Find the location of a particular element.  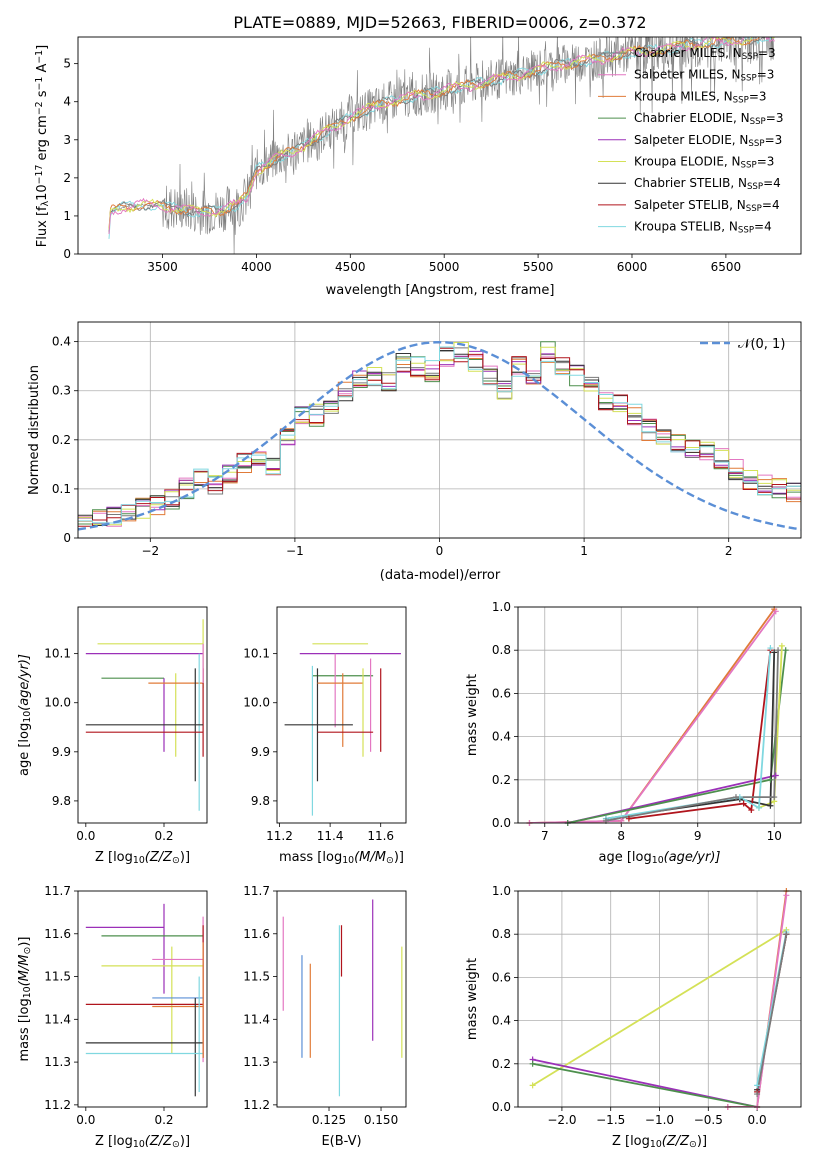

y-axis-label-part: )] is located at coordinates (24, 942).